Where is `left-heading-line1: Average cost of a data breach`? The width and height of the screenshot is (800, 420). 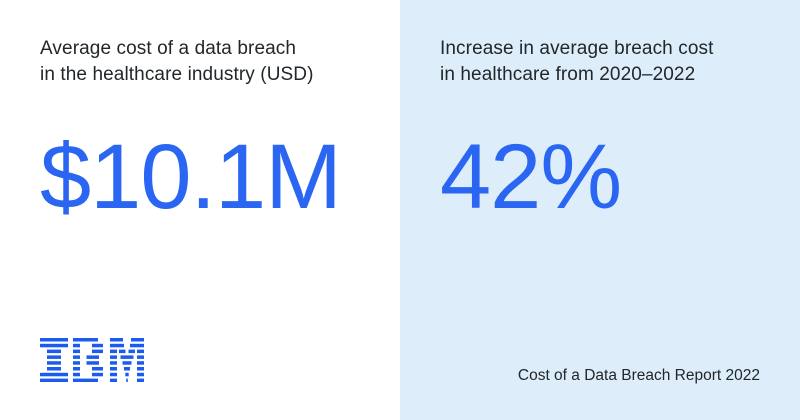
left-heading-line1: Average cost of a data breach is located at coordinates (168, 48).